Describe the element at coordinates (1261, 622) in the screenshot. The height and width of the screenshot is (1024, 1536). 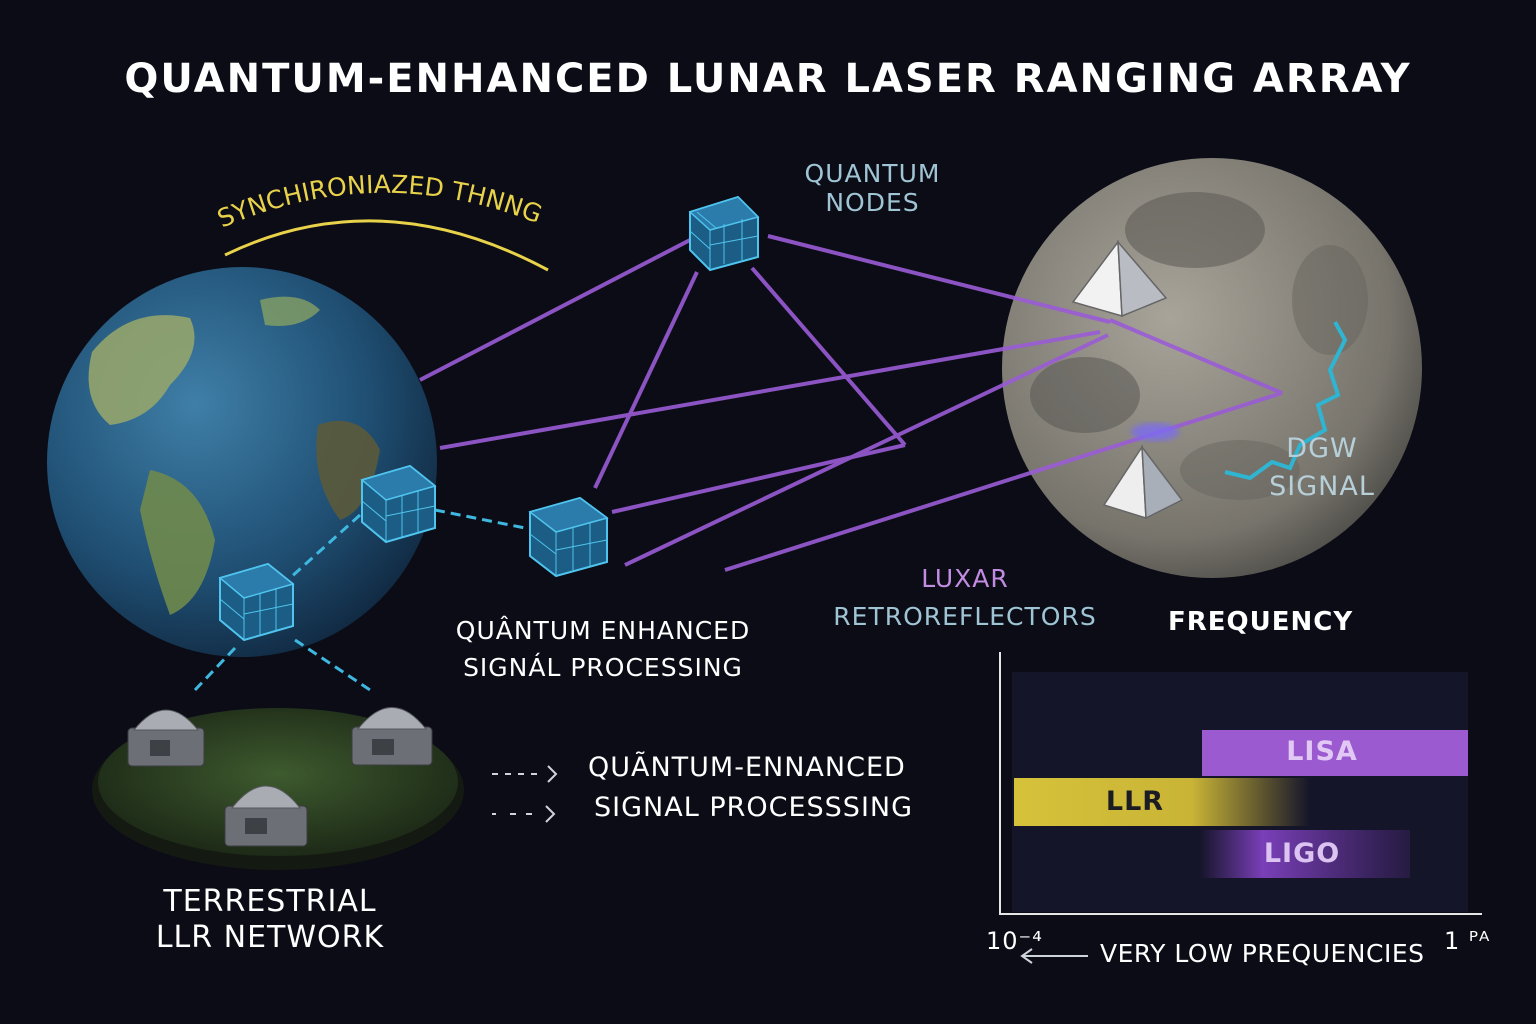
I see `frequency-label: FREQUENCY` at that location.